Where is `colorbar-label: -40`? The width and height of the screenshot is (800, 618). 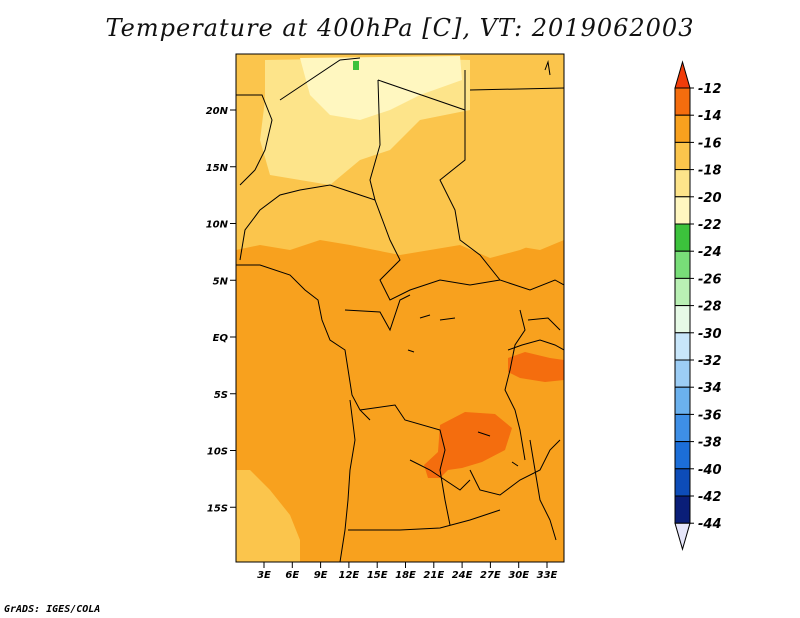 colorbar-label: -40 is located at coordinates (710, 470).